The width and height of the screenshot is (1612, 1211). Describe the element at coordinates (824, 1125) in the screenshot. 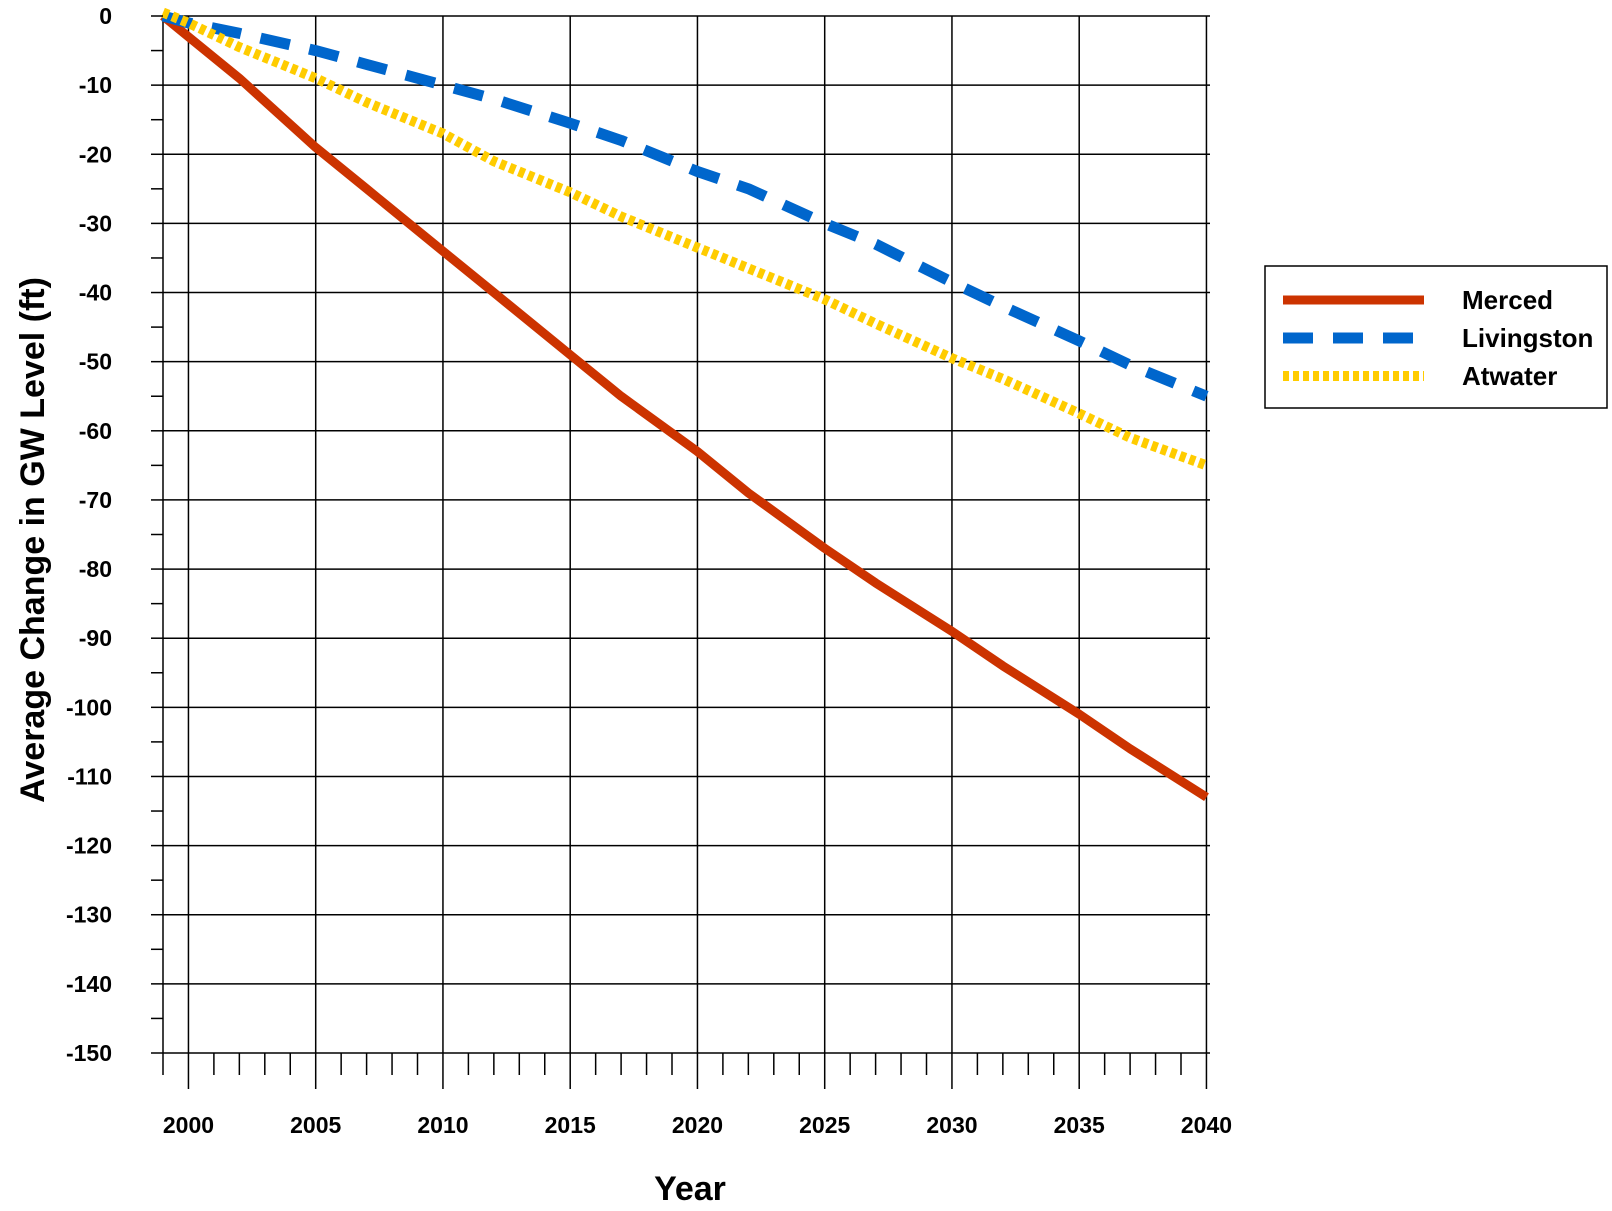

I see `x-tick-label: 2025` at that location.